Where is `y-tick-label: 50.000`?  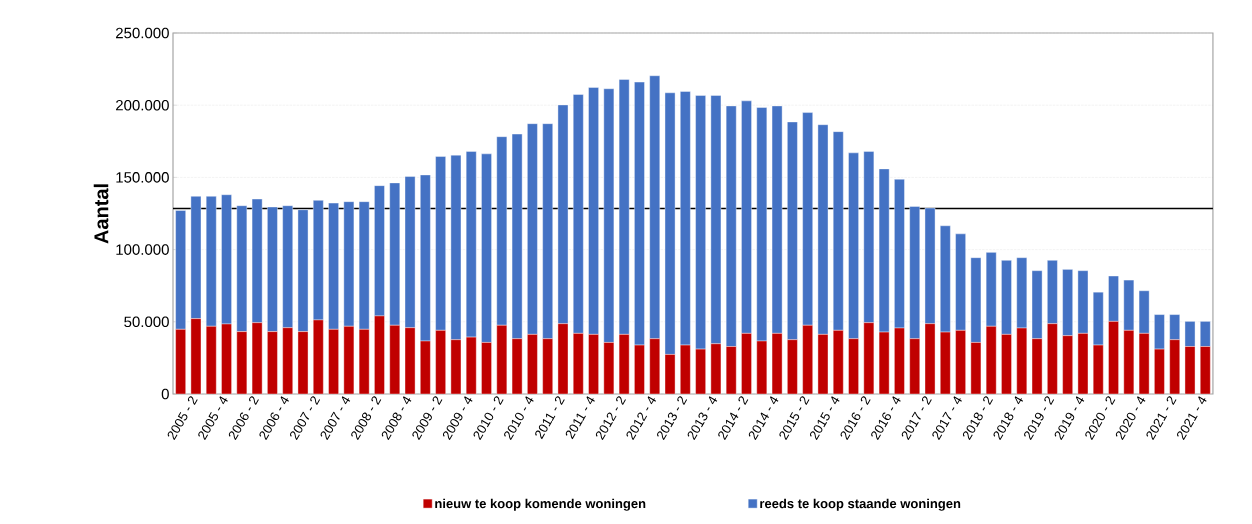
y-tick-label: 50.000 is located at coordinates (146, 322).